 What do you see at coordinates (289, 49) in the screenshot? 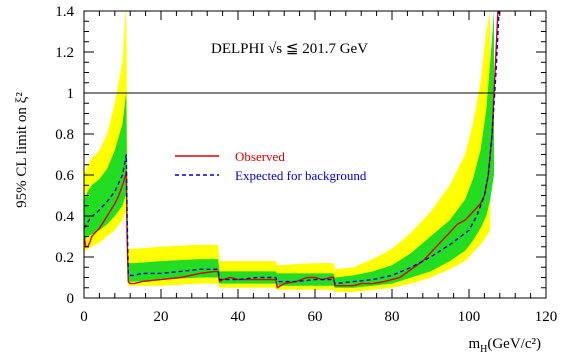
I see `chart-title: DELPHI √s ≦ 201.7 GeV` at bounding box center [289, 49].